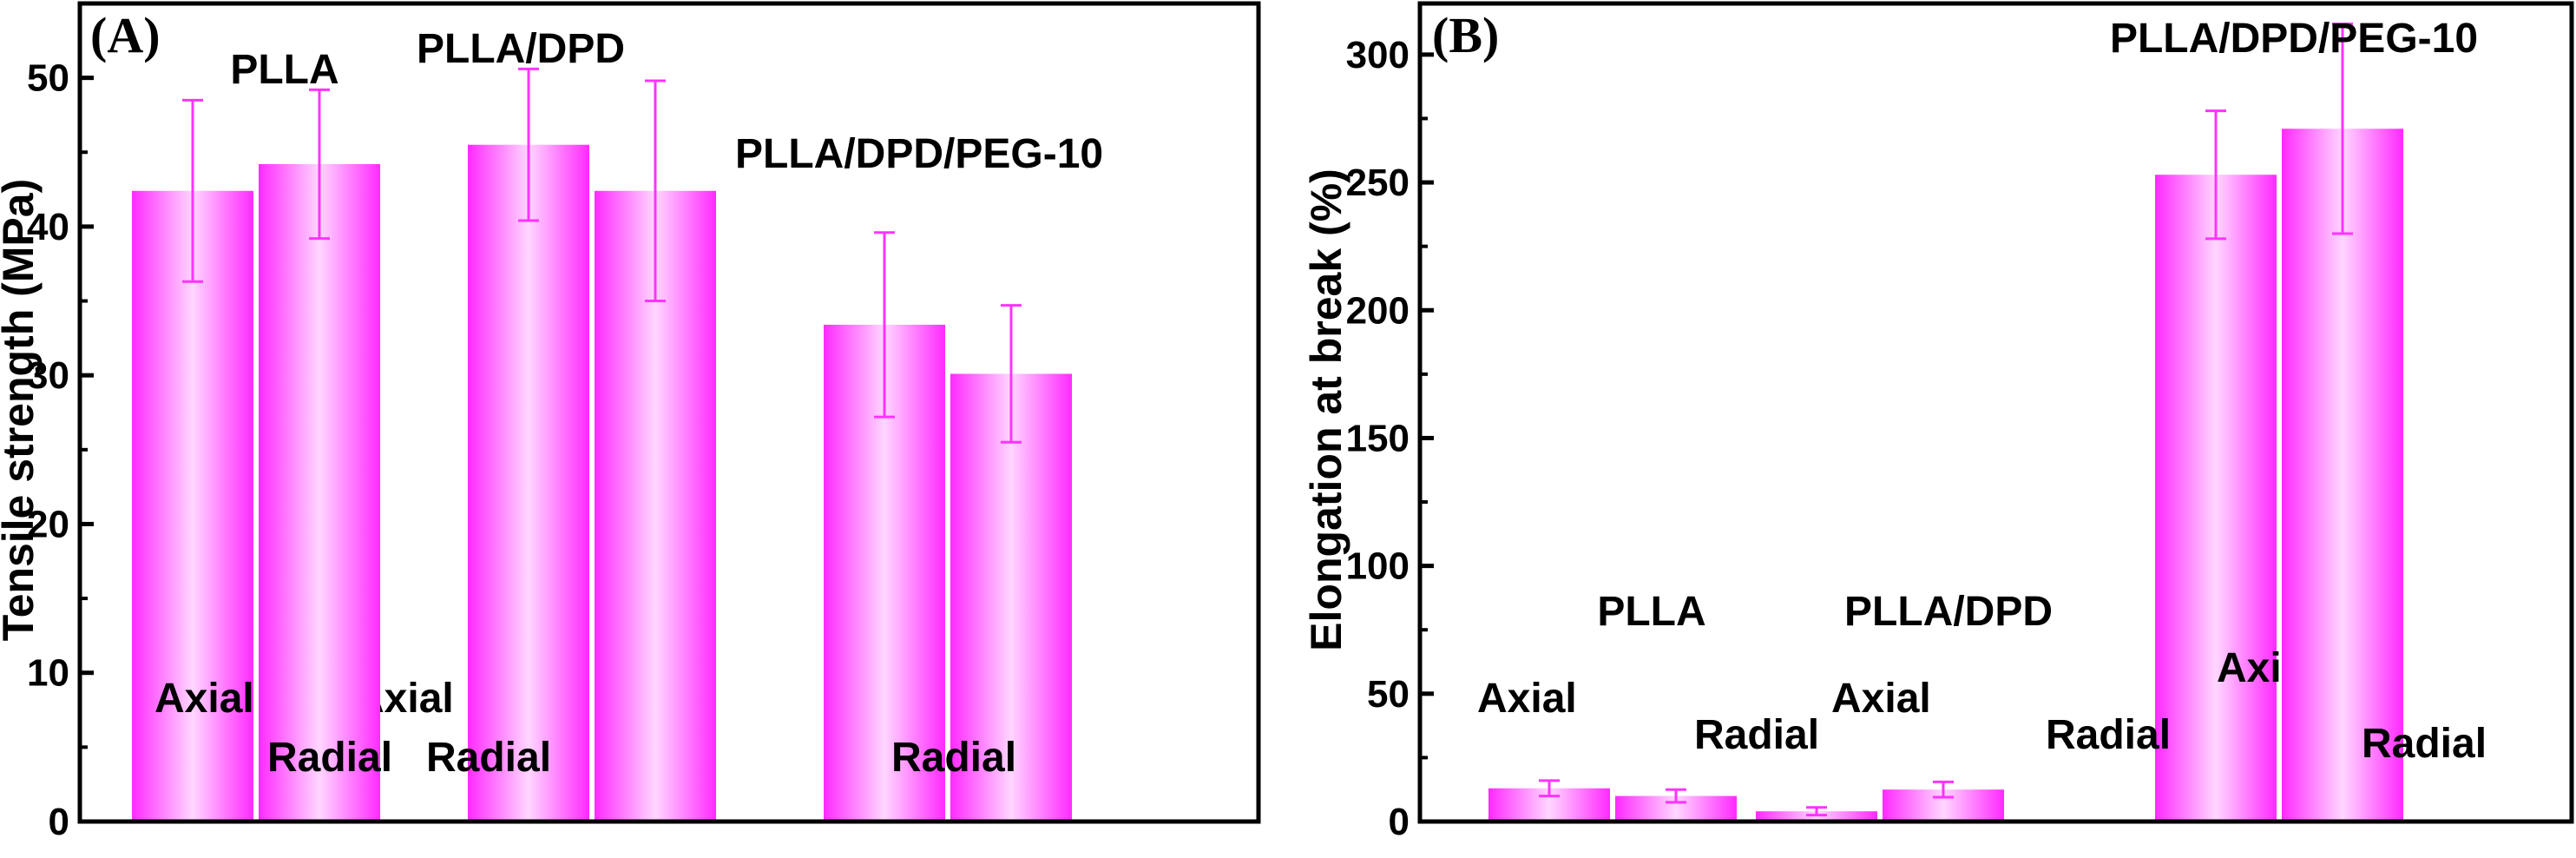 The width and height of the screenshot is (2576, 858). Describe the element at coordinates (48, 227) in the screenshot. I see `y-tick-label: 40` at that location.